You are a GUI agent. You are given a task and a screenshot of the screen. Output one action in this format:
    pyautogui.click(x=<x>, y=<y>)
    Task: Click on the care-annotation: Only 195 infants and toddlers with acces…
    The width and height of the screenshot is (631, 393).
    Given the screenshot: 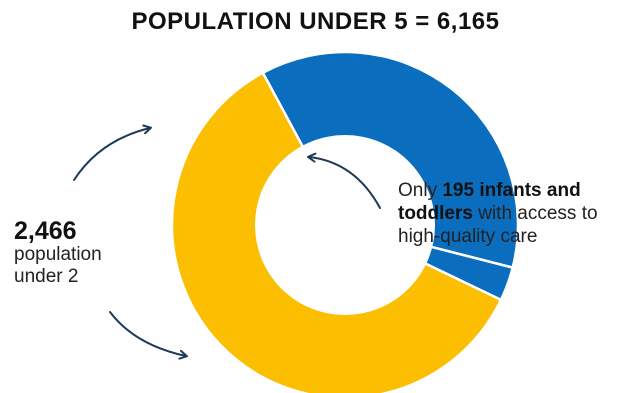 What is the action you would take?
    pyautogui.click(x=514, y=213)
    